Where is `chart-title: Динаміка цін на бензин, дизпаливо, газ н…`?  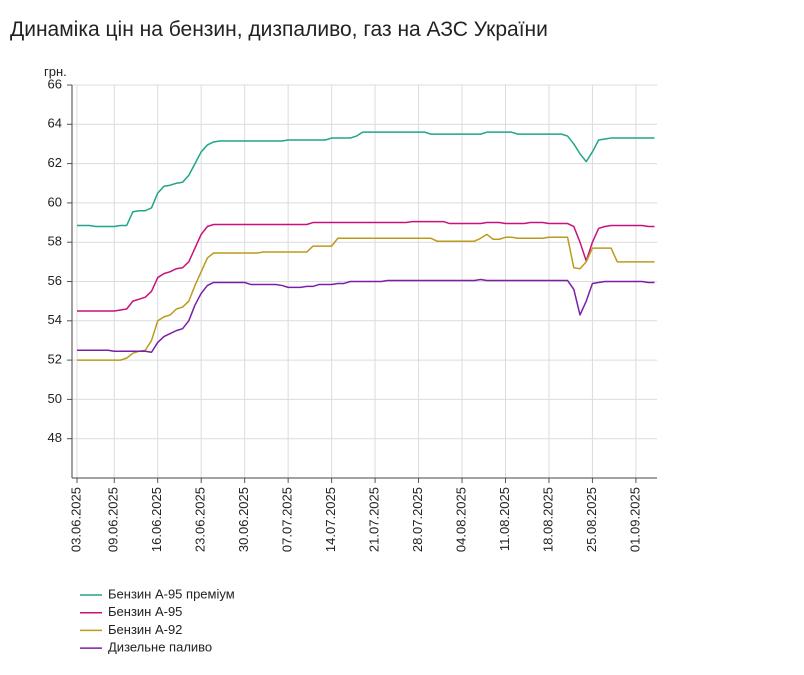
chart-title: Динаміка цін на бензин, дизпаливо, газ н… is located at coordinates (279, 29).